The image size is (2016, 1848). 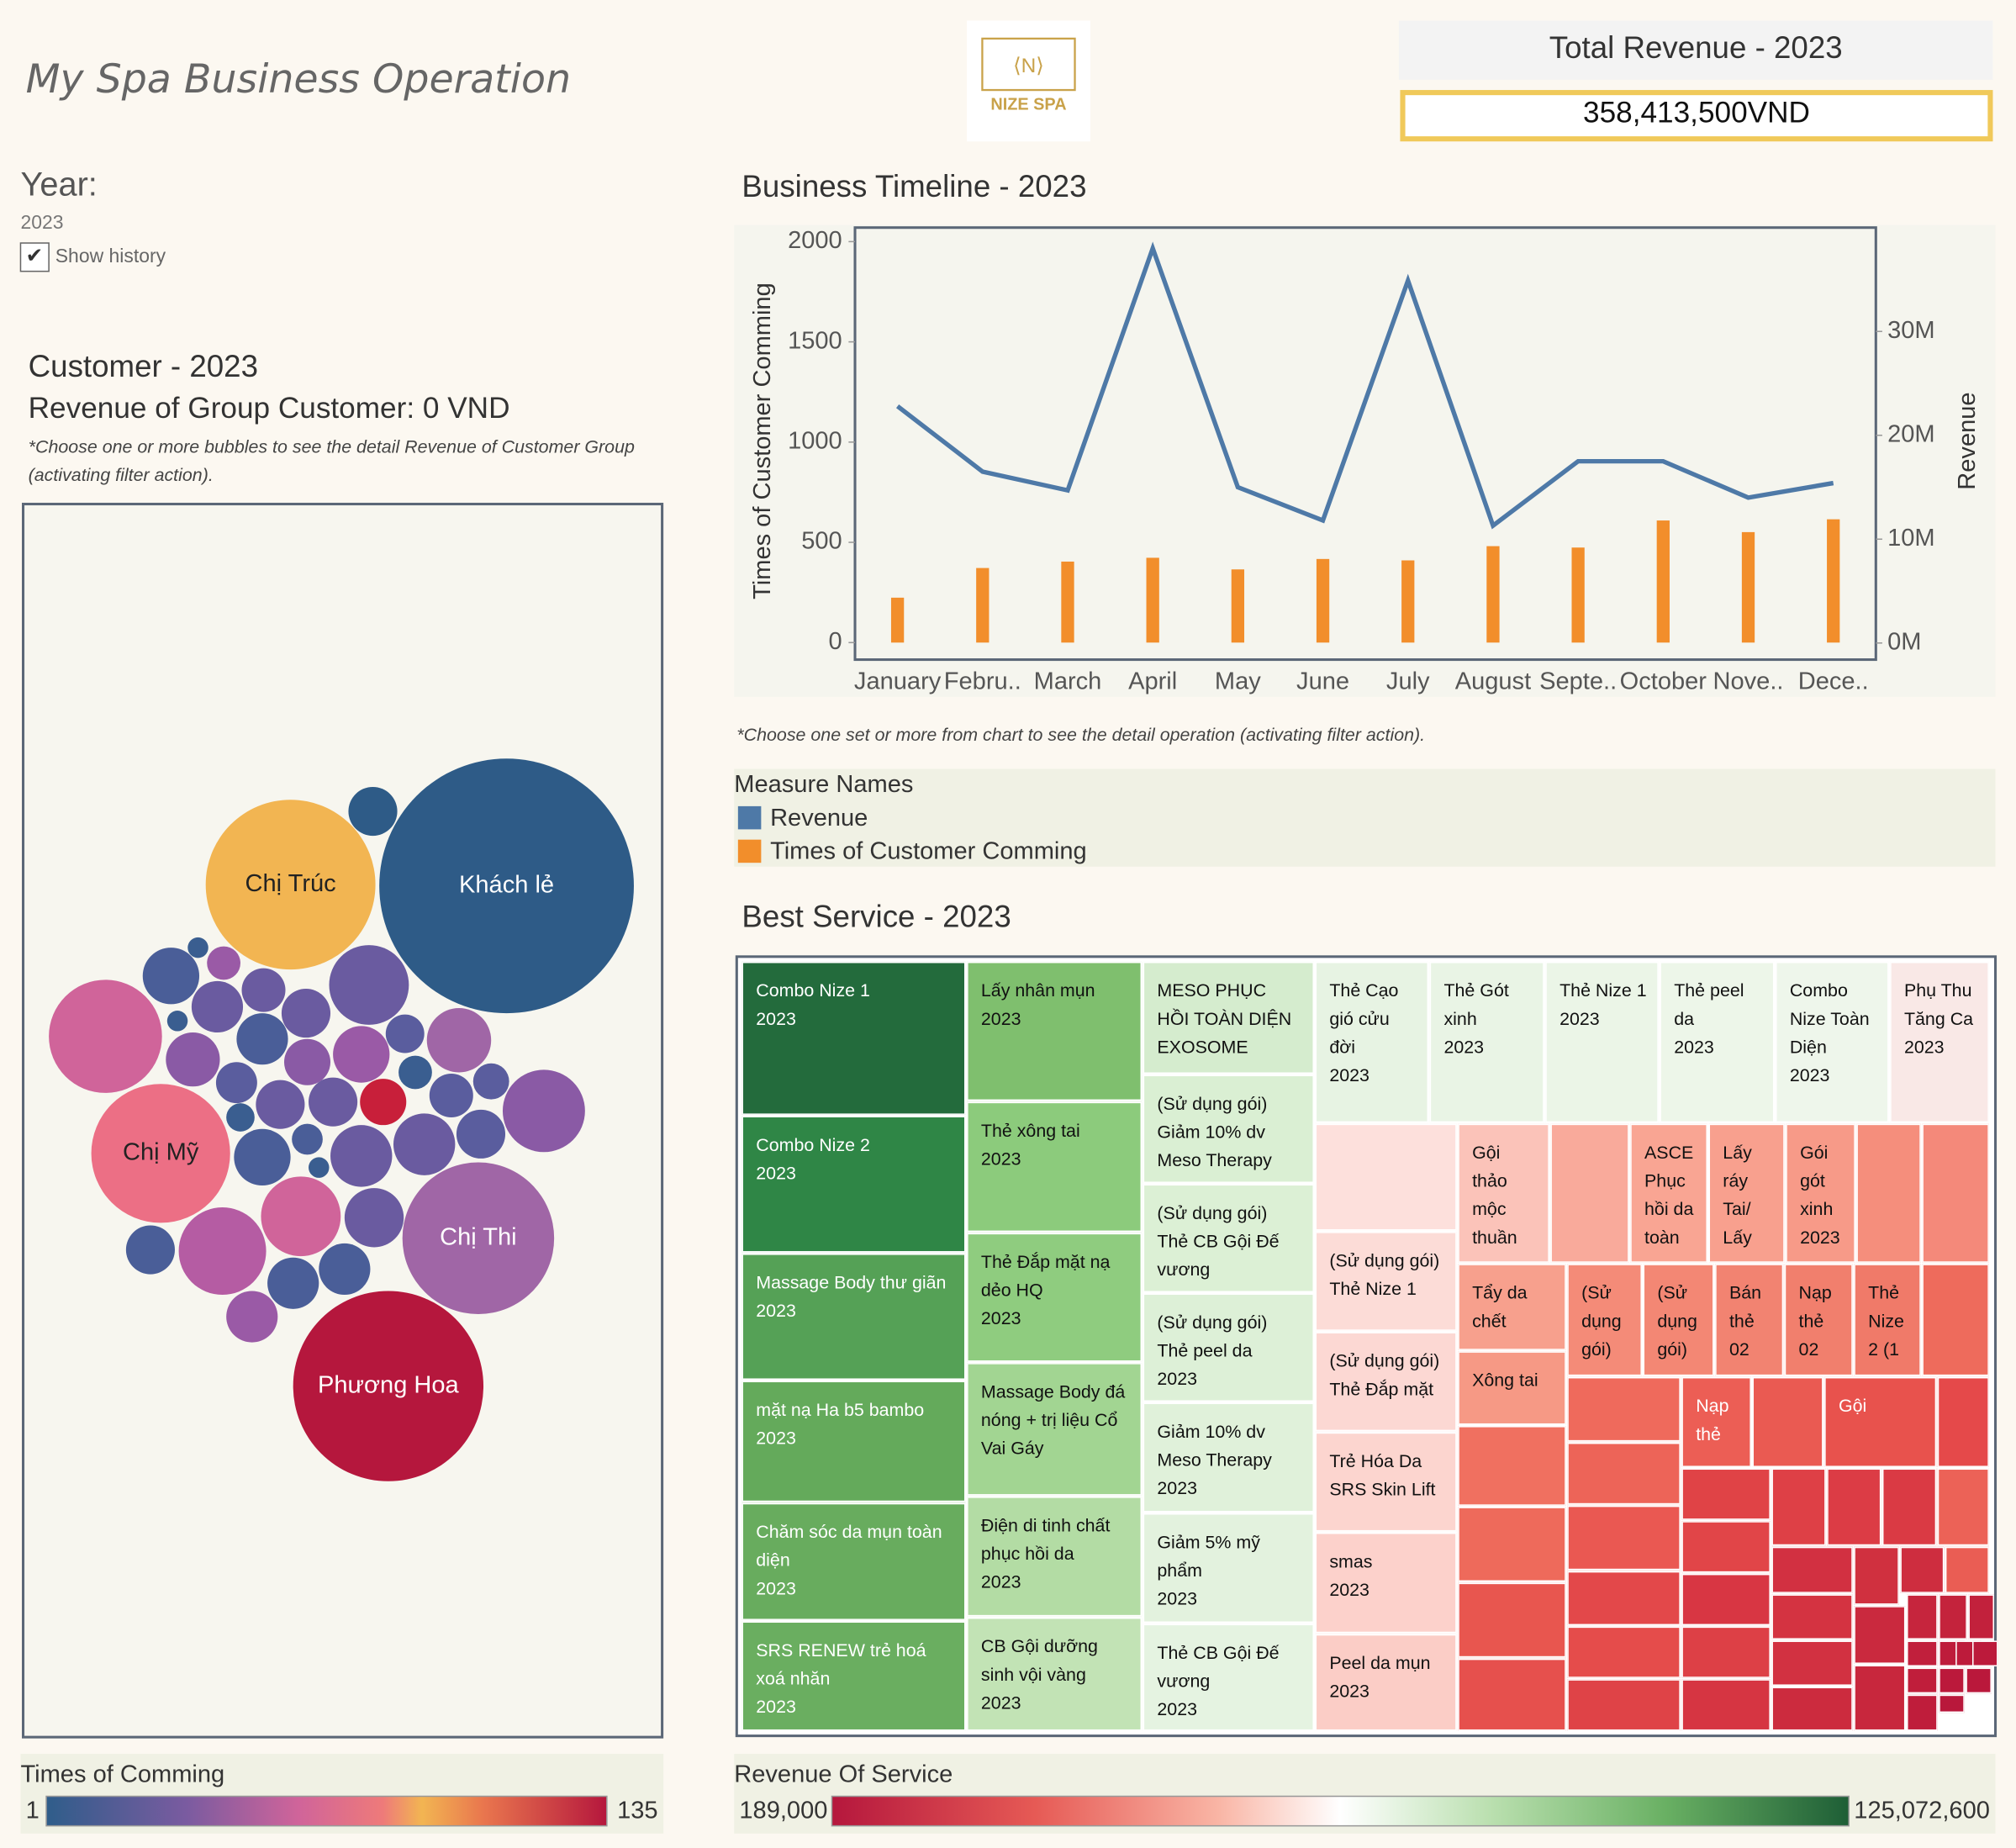 I want to click on treemap-cell: MESO PHỤC HỒI TOÀN DIỆN EXOSOME, so click(x=1228, y=1018).